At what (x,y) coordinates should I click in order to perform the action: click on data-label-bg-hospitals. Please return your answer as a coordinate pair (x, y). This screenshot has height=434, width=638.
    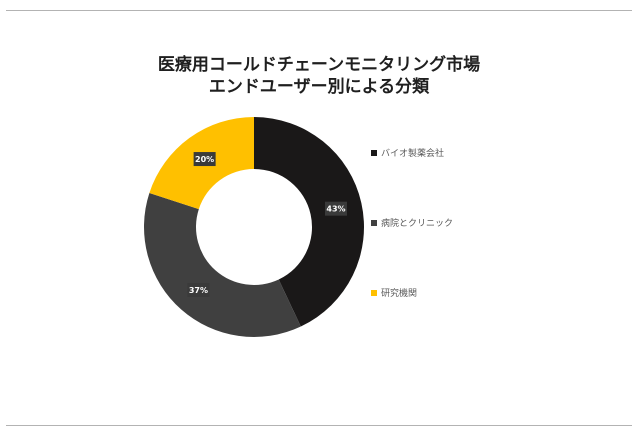
    Looking at the image, I should click on (198, 290).